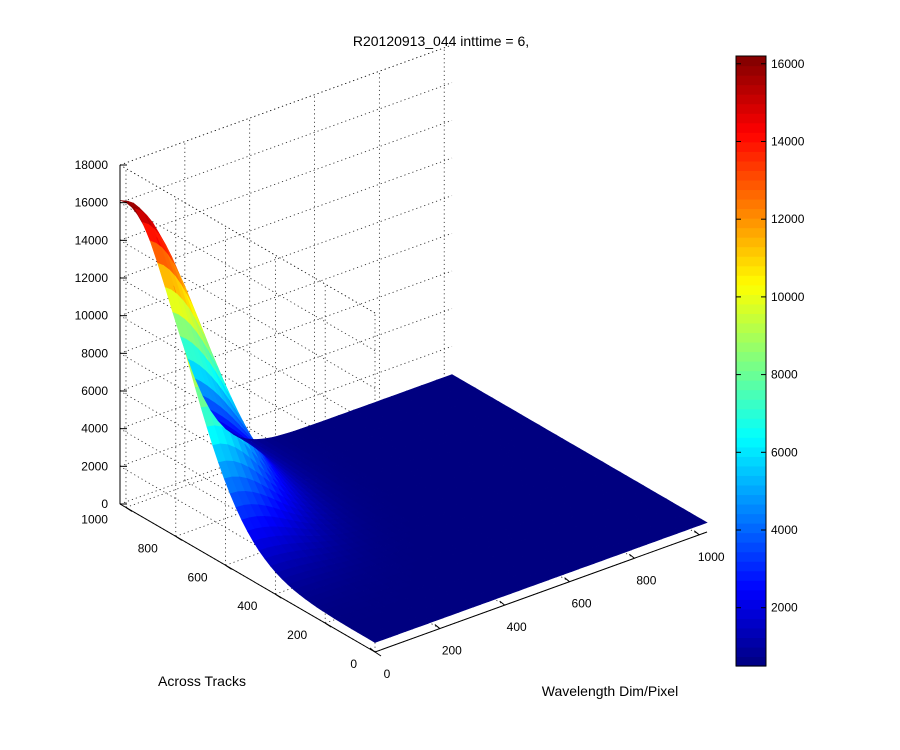  I want to click on x-tick-label: 600, so click(582, 604).